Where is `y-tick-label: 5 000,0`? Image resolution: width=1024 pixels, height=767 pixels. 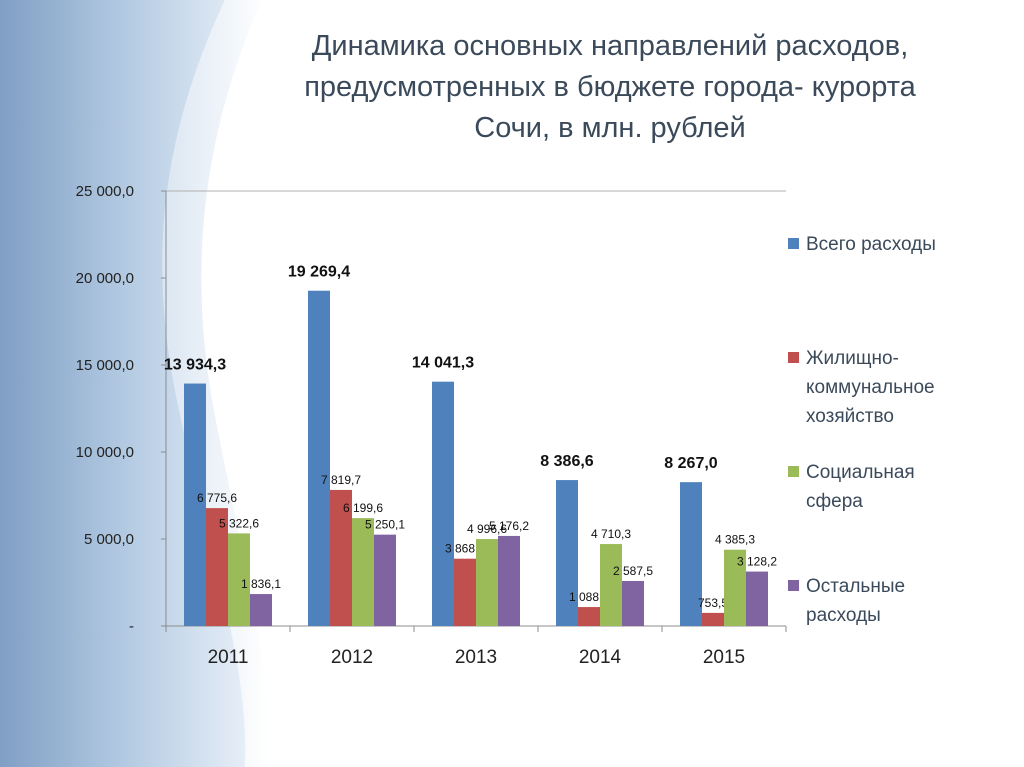 y-tick-label: 5 000,0 is located at coordinates (109, 539).